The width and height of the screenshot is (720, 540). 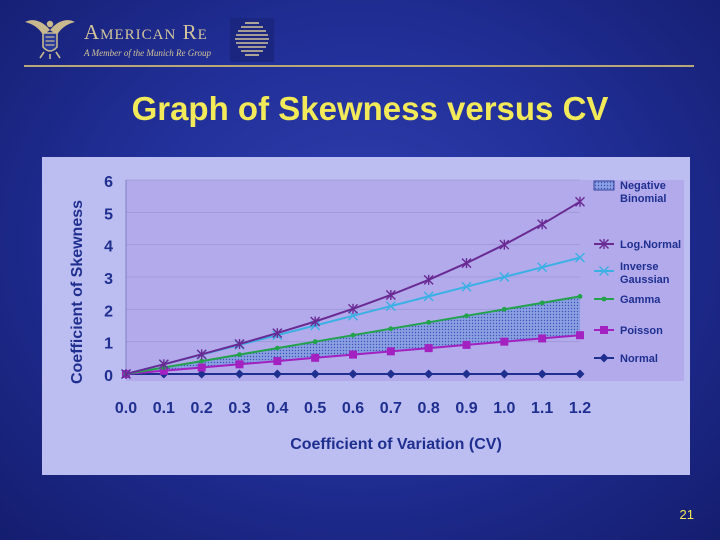 I want to click on legend-swatch-negative-binomial, so click(x=604, y=185).